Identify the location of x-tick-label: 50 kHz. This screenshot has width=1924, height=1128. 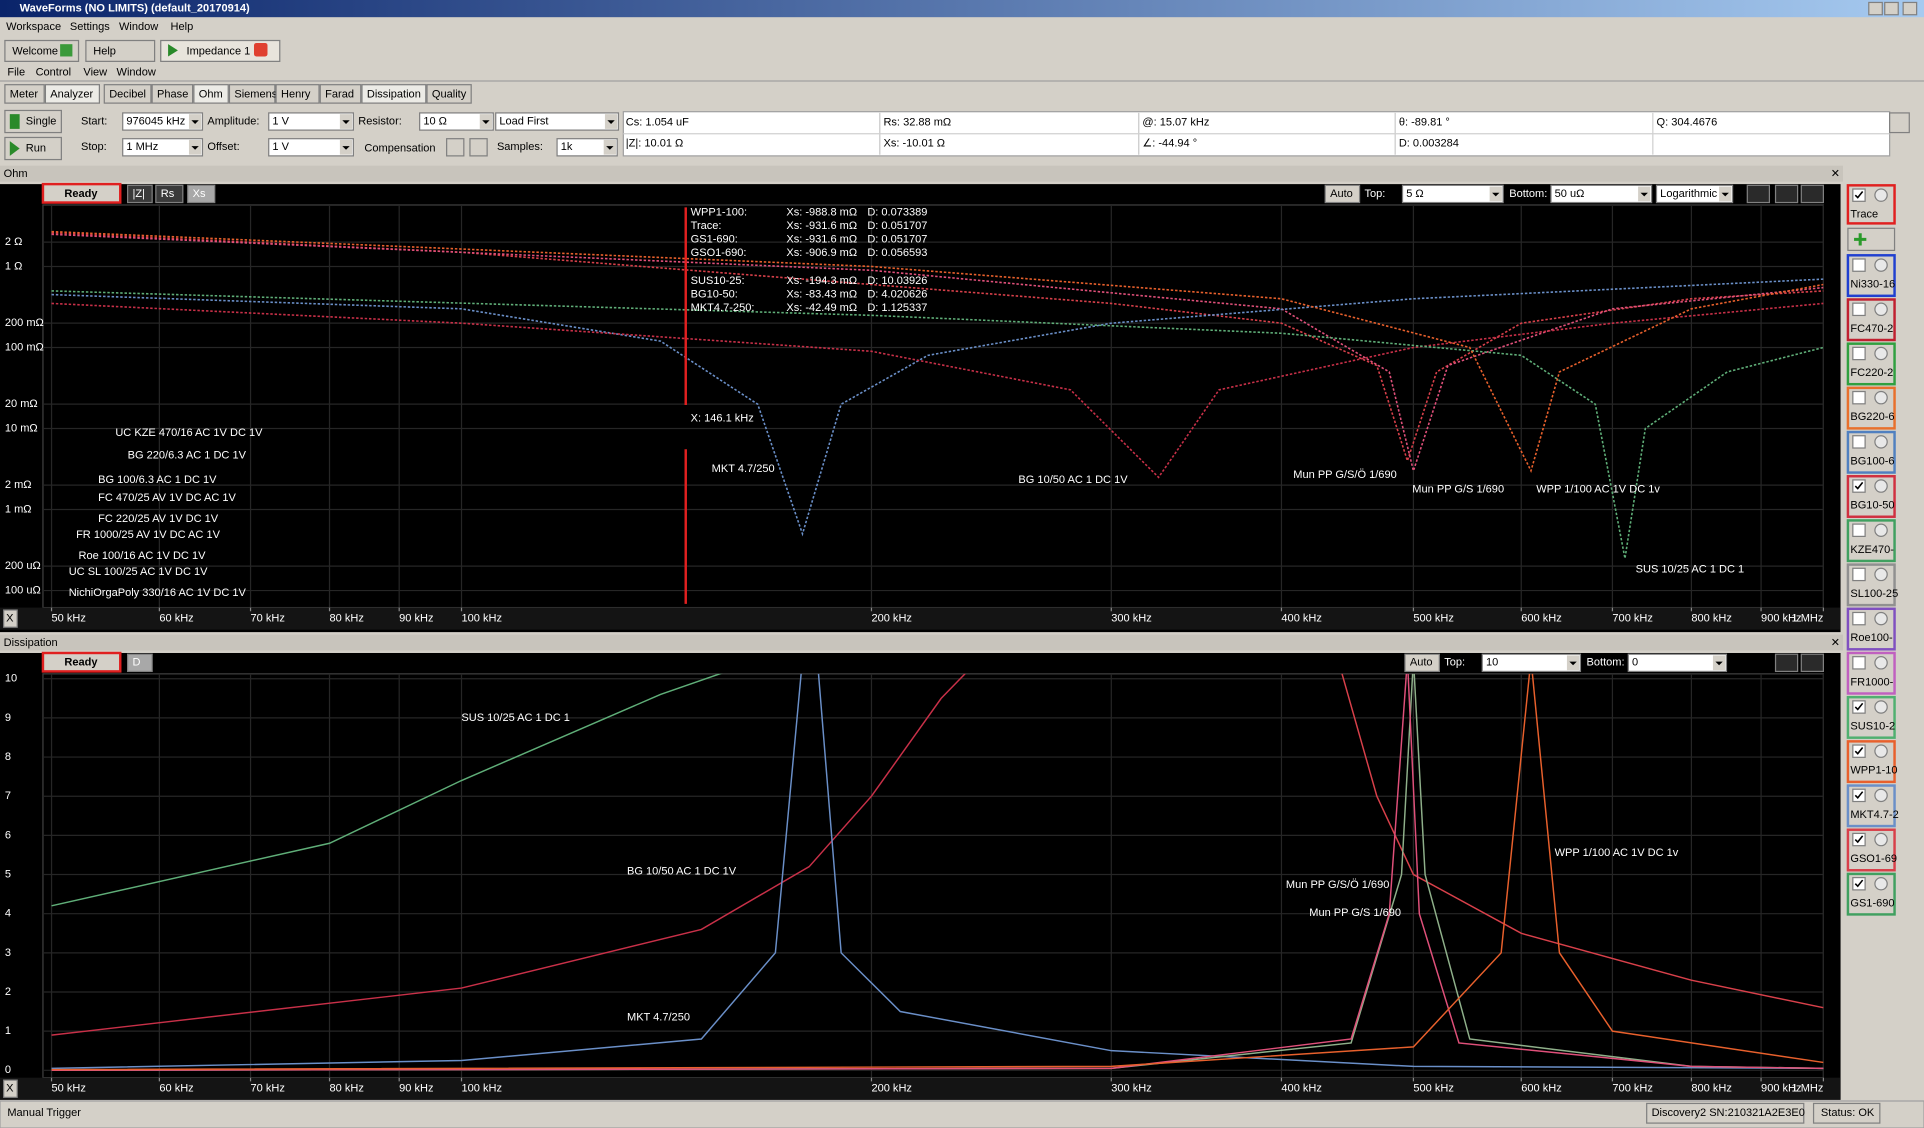
(69, 1089).